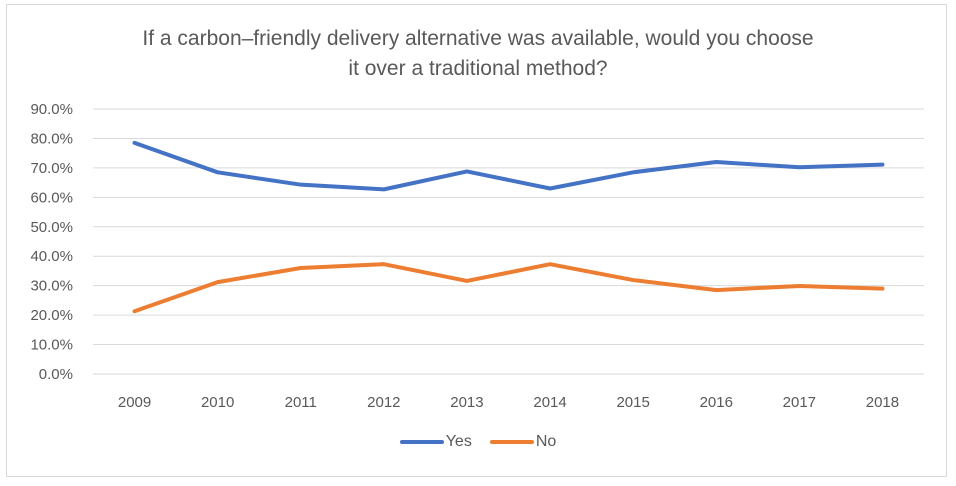 The height and width of the screenshot is (486, 956). What do you see at coordinates (51, 197) in the screenshot?
I see `y-tick-label: 60.0%` at bounding box center [51, 197].